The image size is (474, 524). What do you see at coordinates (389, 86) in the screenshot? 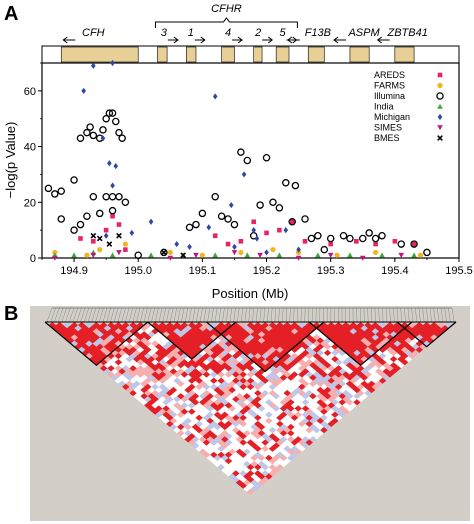
I see `legend-label: FARMS` at bounding box center [389, 86].